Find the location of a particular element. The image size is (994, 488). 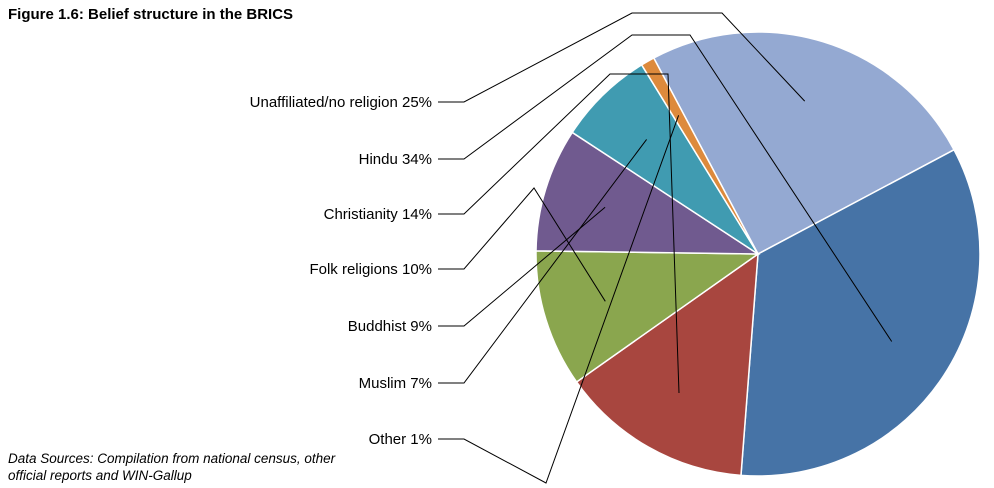

leader-line-muslim is located at coordinates (543, 261).